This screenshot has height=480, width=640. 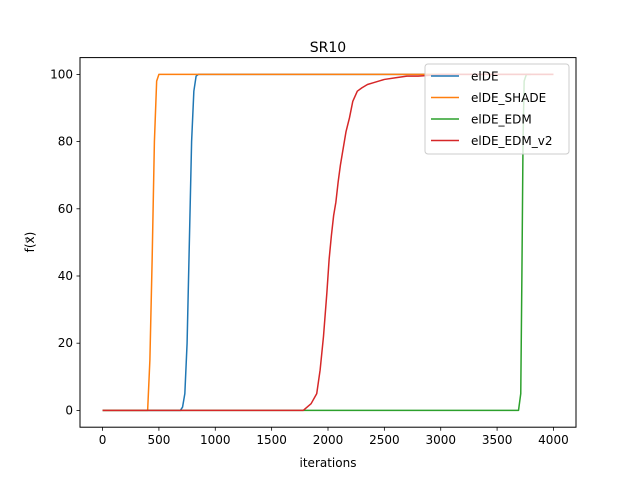 What do you see at coordinates (103, 440) in the screenshot?
I see `x-tick-label-0: 0` at bounding box center [103, 440].